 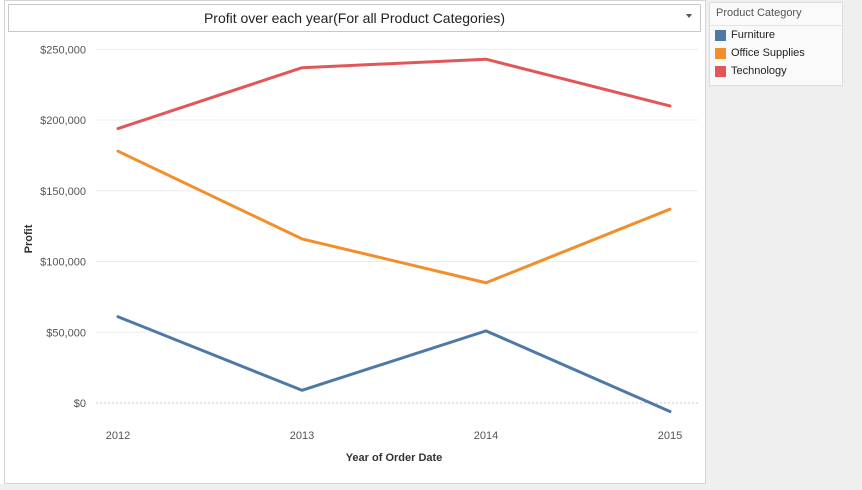 What do you see at coordinates (394, 364) in the screenshot?
I see `series-line-furniture` at bounding box center [394, 364].